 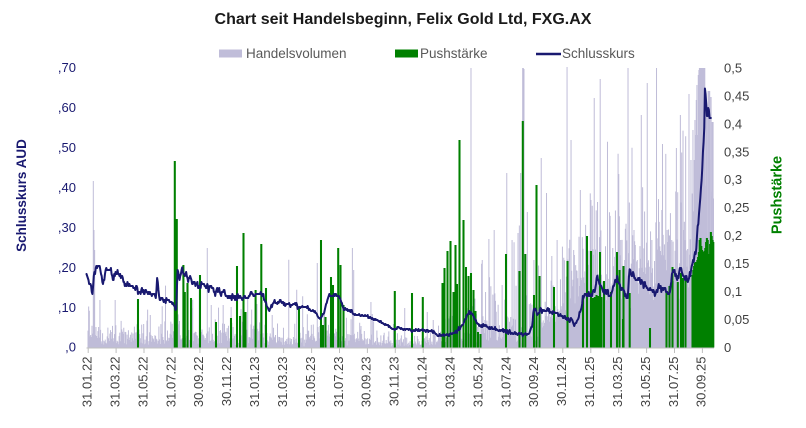 I want to click on svg-text: ,70, so click(x=67, y=67).